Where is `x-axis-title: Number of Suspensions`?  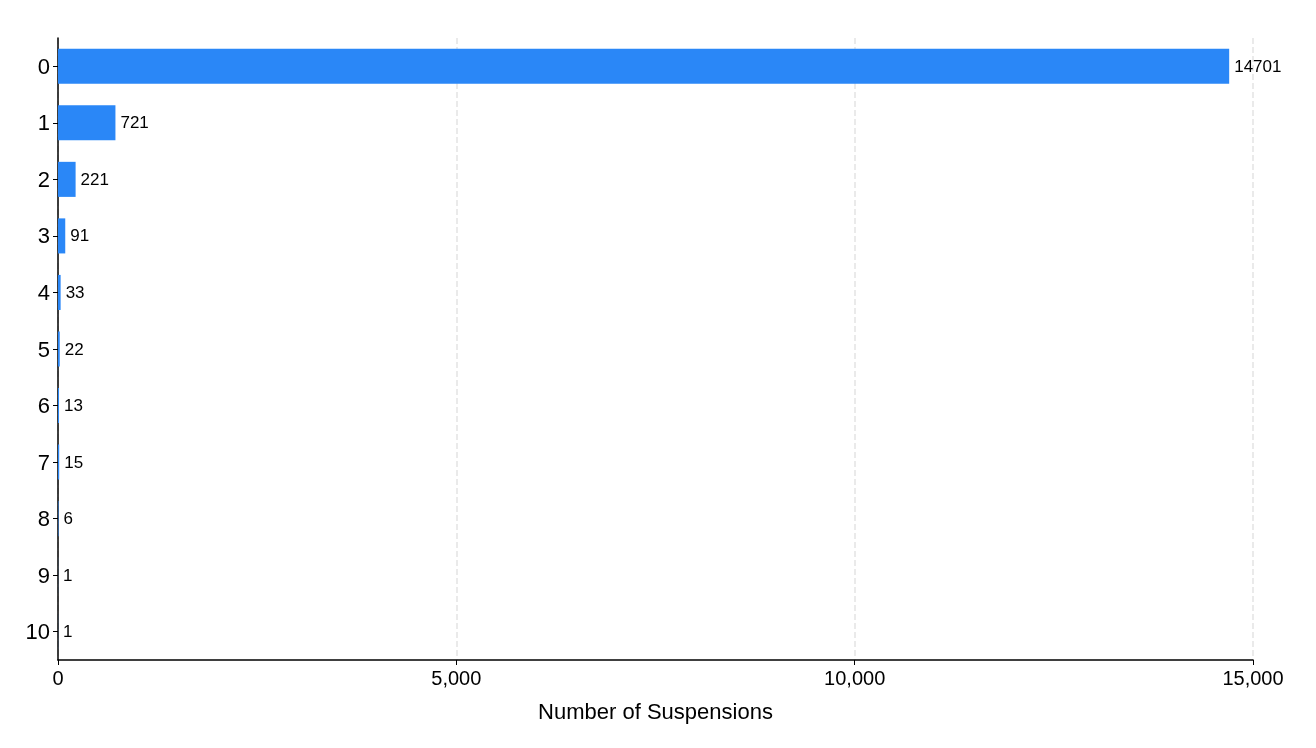 x-axis-title: Number of Suspensions is located at coordinates (655, 711).